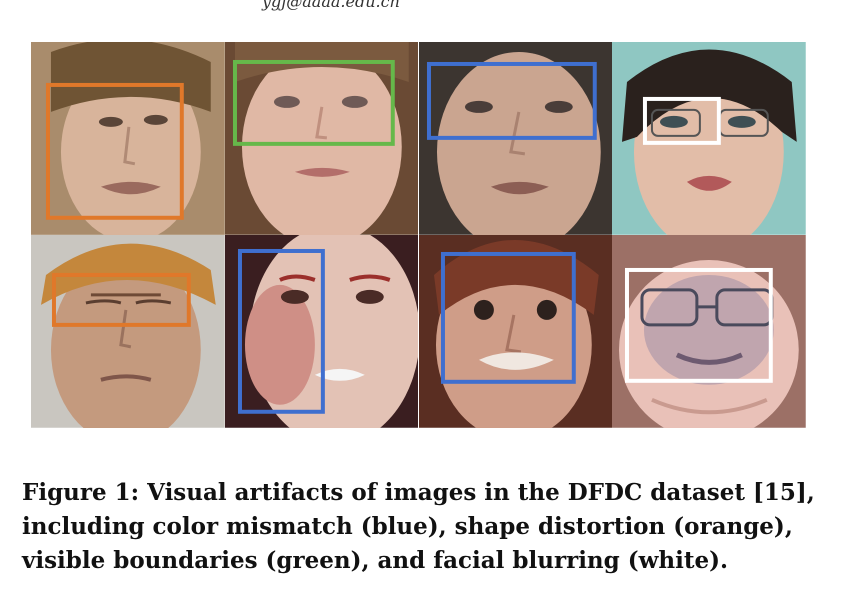  I want to click on header-fragment: ygj@aaaa.edu.cn, so click(331, 5).